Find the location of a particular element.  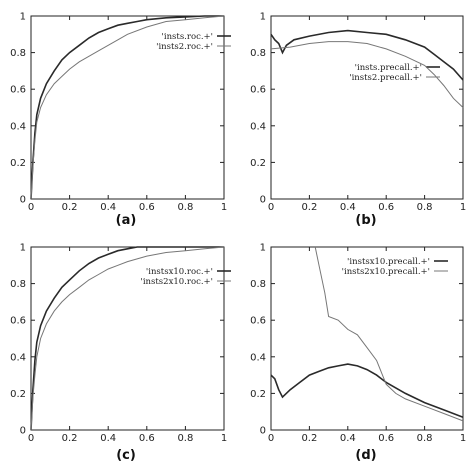

legend-label: 'insts.precall.+' is located at coordinates (388, 68).